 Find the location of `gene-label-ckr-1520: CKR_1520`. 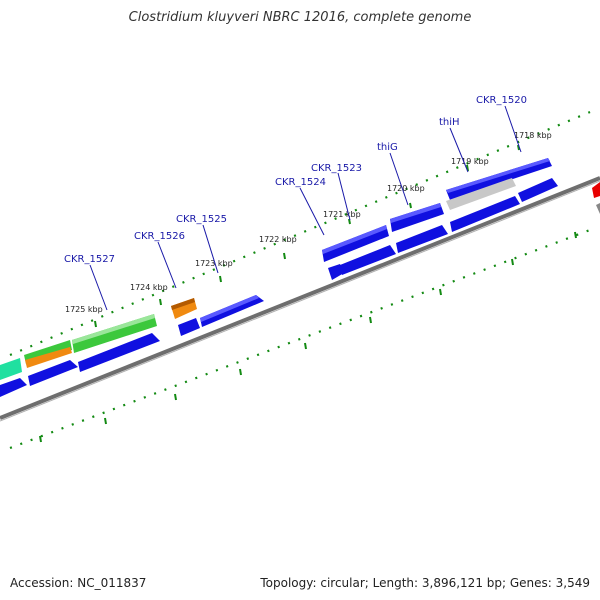

gene-label-ckr-1520: CKR_1520 is located at coordinates (501, 100).